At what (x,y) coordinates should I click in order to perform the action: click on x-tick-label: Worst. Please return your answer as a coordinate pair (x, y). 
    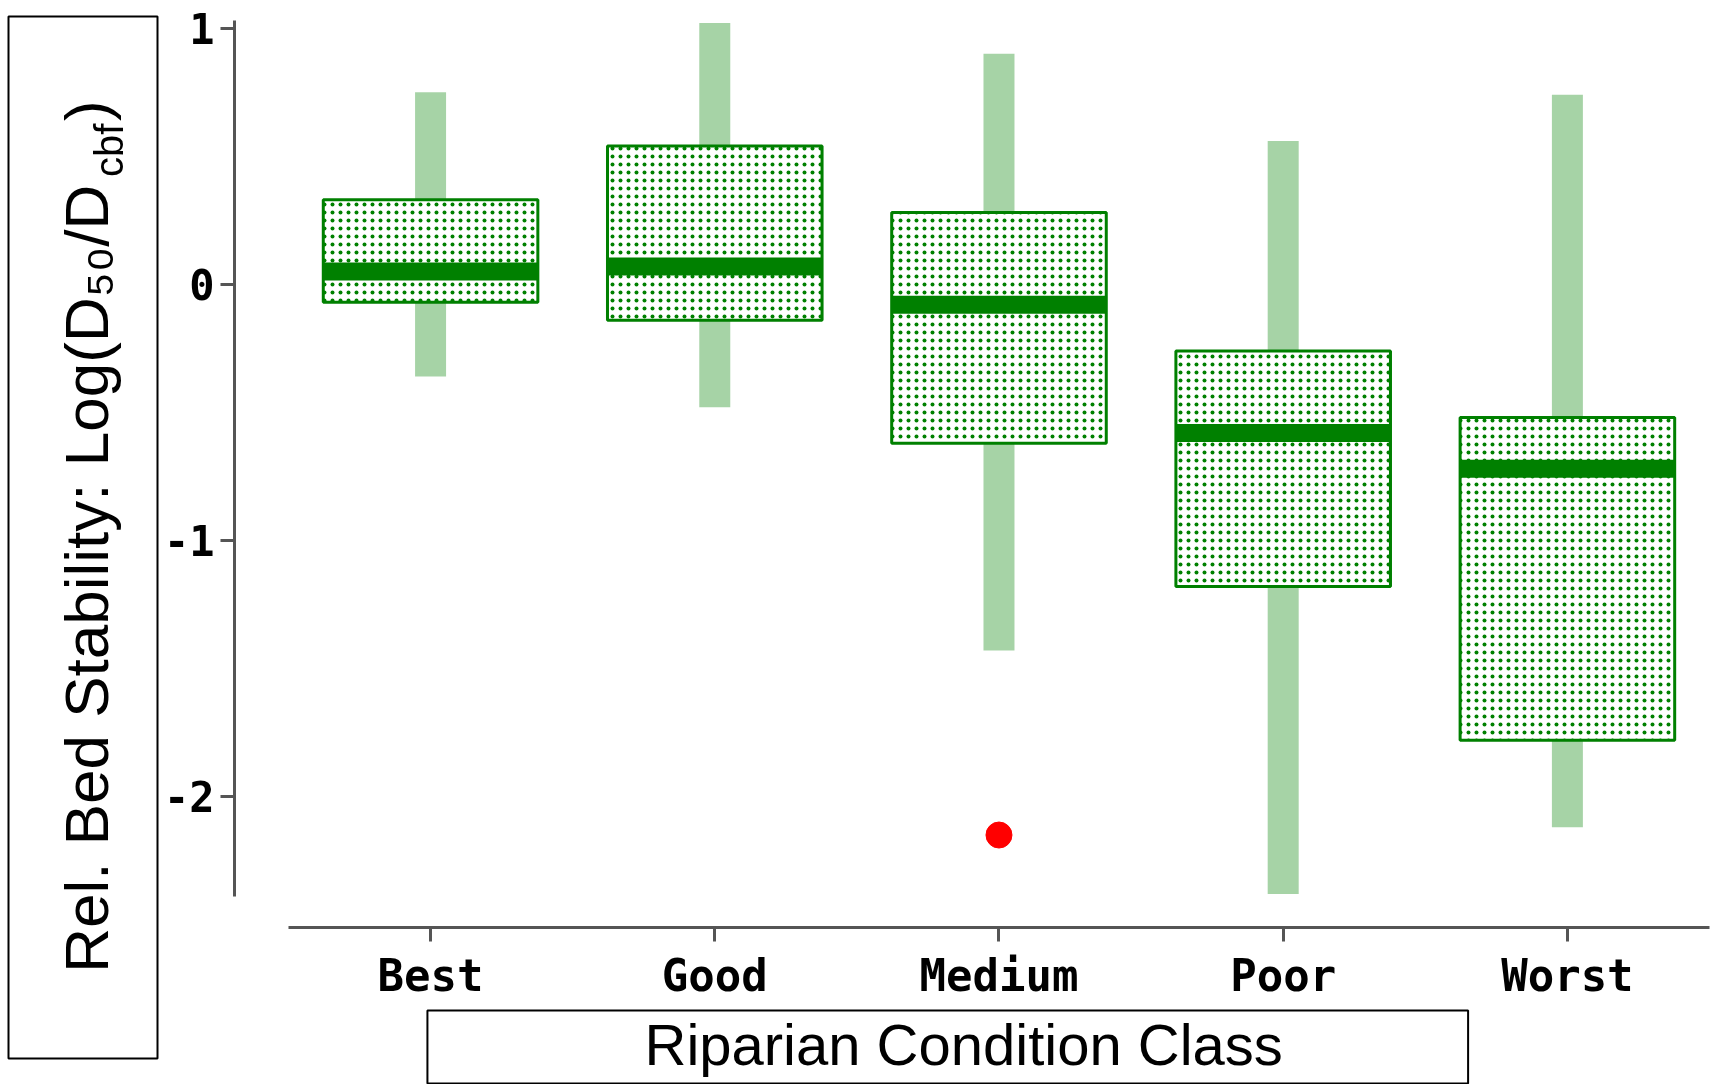
    Looking at the image, I should click on (1567, 975).